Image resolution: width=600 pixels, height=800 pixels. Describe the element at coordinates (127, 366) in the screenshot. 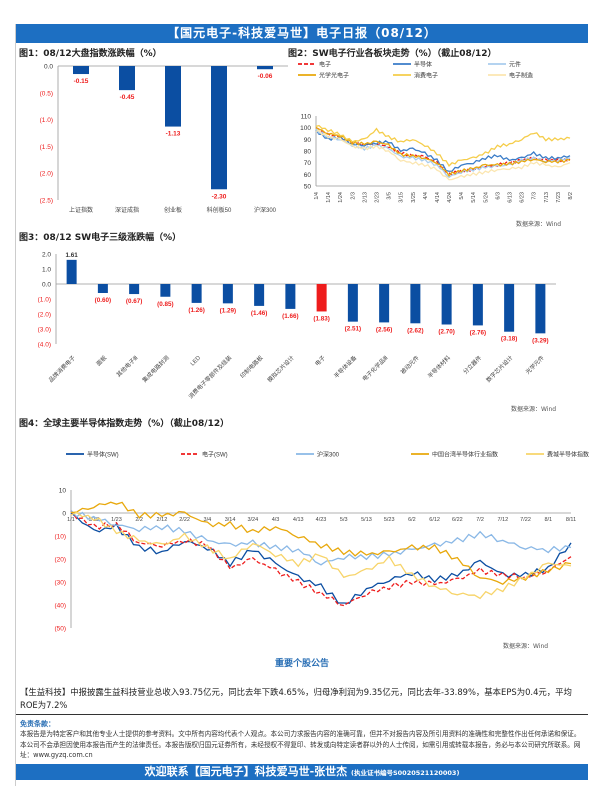

I see `x-category-label: 其他电子Ⅲ` at that location.